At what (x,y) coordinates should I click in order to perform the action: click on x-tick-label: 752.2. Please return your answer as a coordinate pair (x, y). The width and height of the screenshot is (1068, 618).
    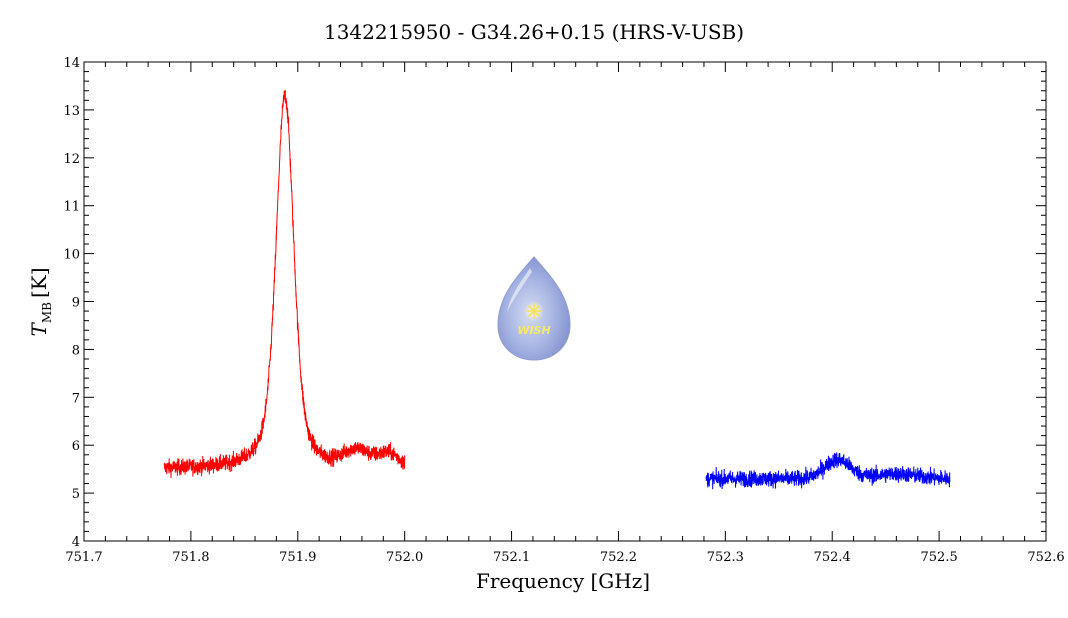
    Looking at the image, I should click on (618, 557).